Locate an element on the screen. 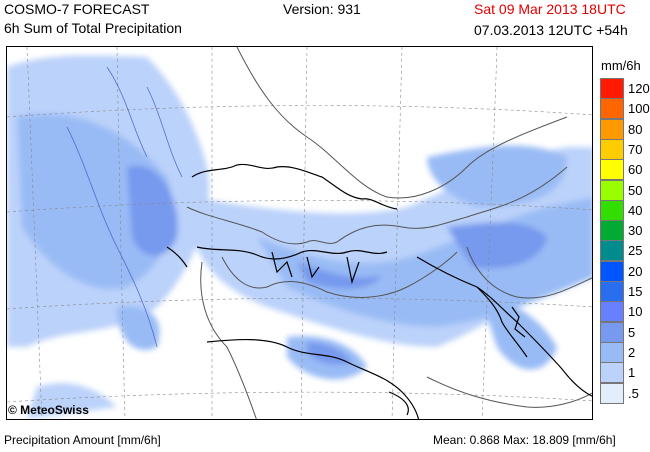 The image size is (650, 452). legend-label: 100 is located at coordinates (639, 109).